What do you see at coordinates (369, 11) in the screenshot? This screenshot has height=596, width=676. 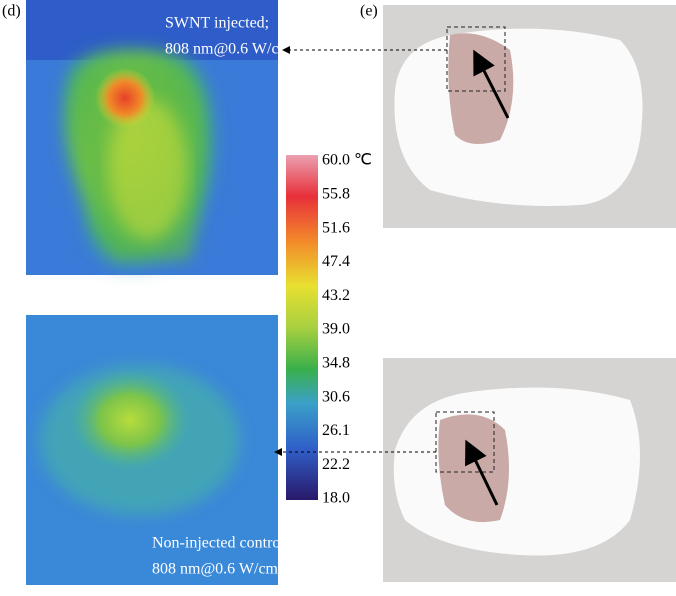 I see `panel-label: (e)` at bounding box center [369, 11].